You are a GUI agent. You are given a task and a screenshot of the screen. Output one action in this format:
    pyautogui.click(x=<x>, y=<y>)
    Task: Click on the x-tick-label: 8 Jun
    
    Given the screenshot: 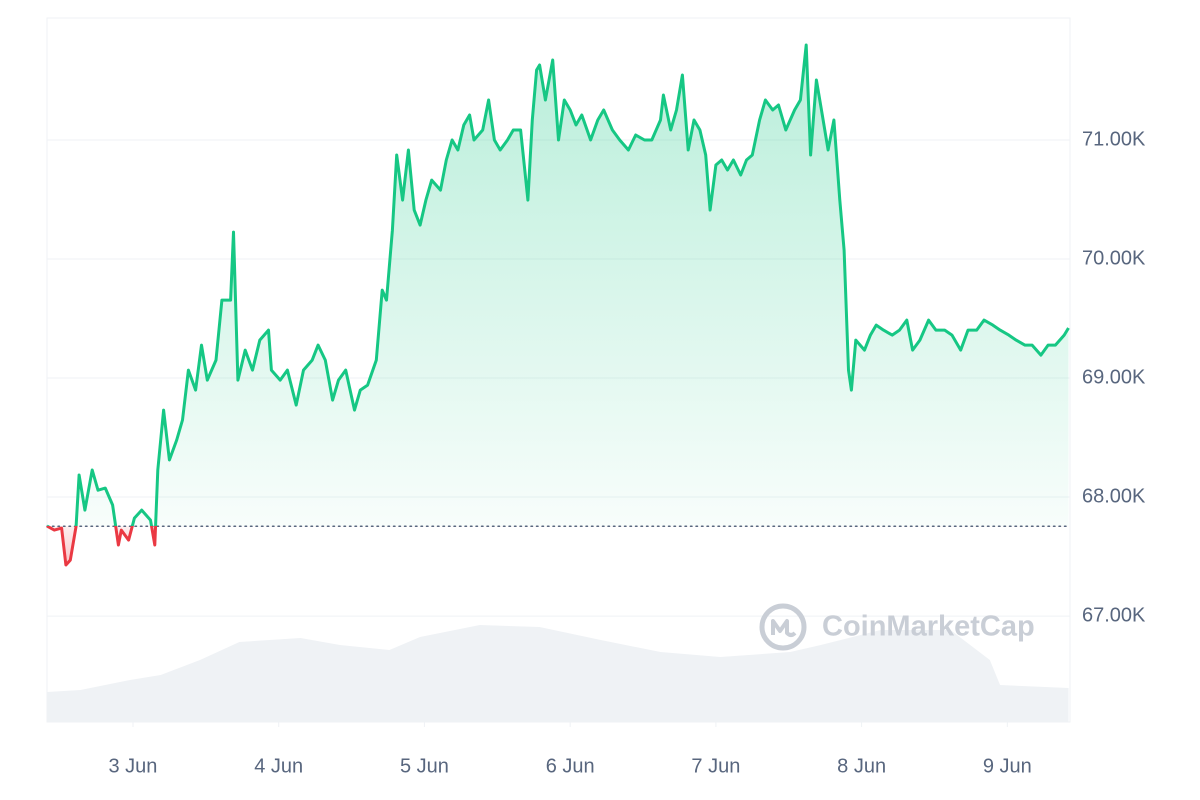 What is the action you would take?
    pyautogui.click(x=861, y=766)
    